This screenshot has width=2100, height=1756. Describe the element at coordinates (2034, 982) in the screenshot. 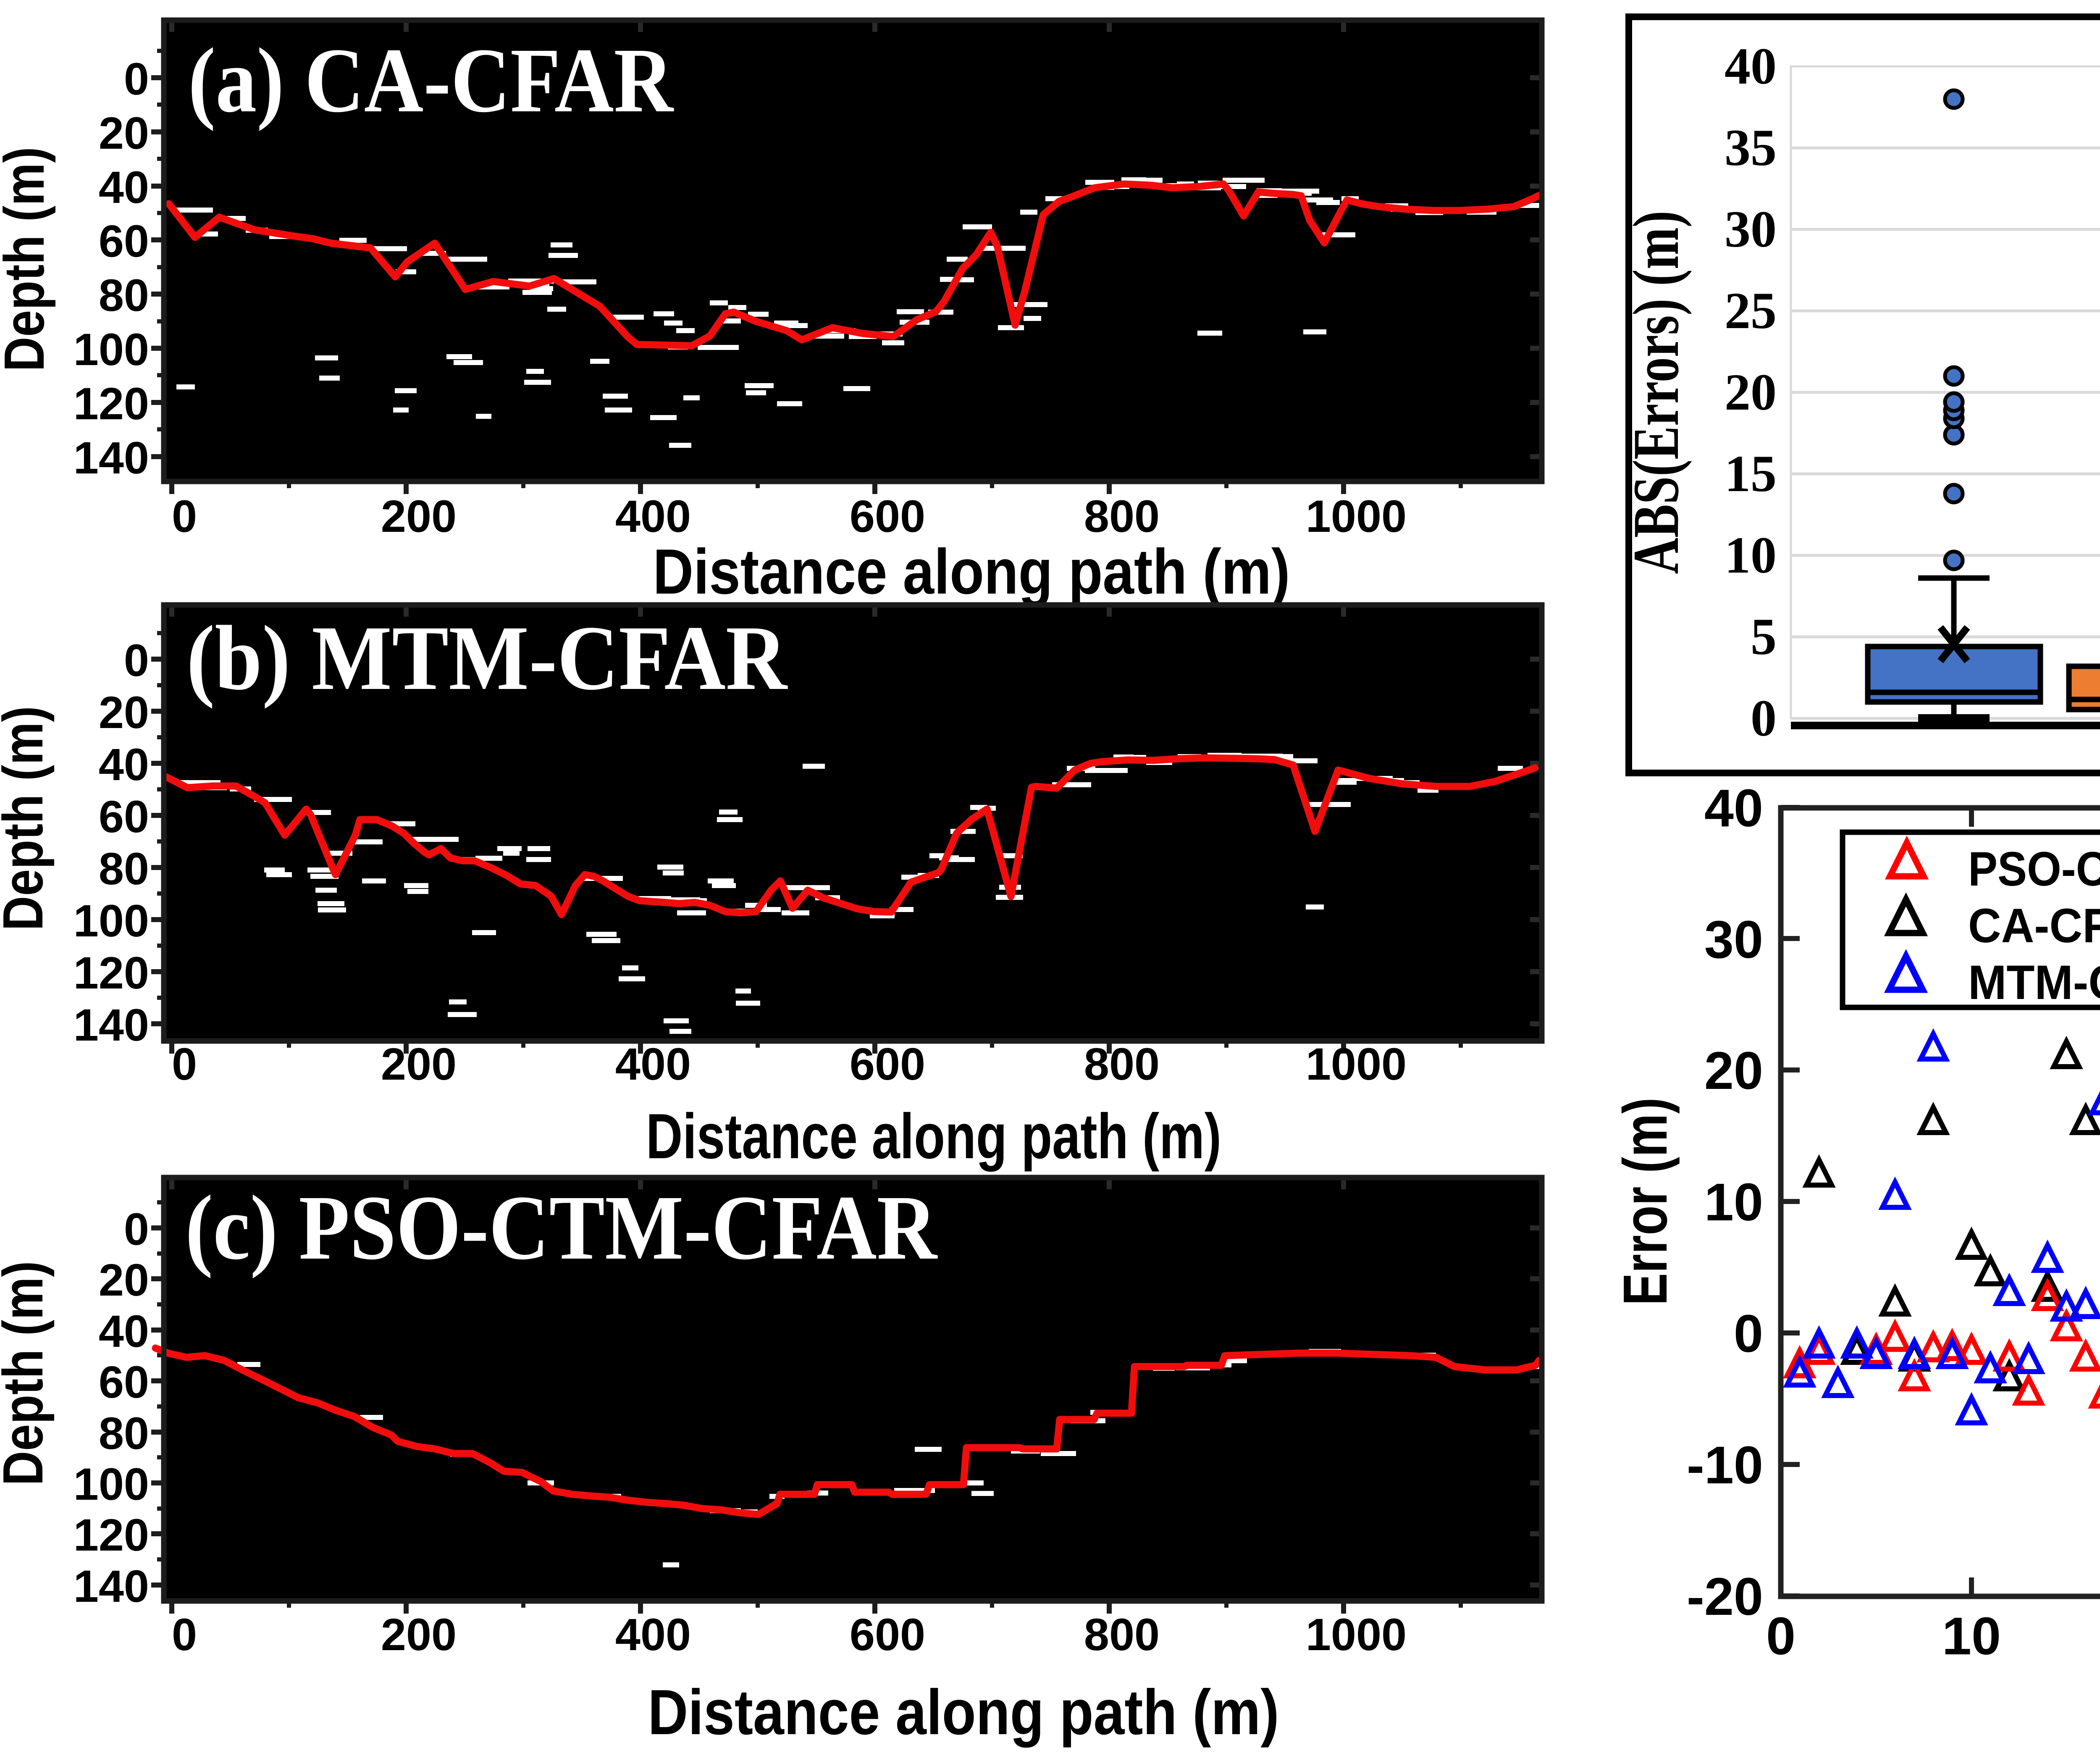

I see `svg-text: MTM-CFAR` at that location.